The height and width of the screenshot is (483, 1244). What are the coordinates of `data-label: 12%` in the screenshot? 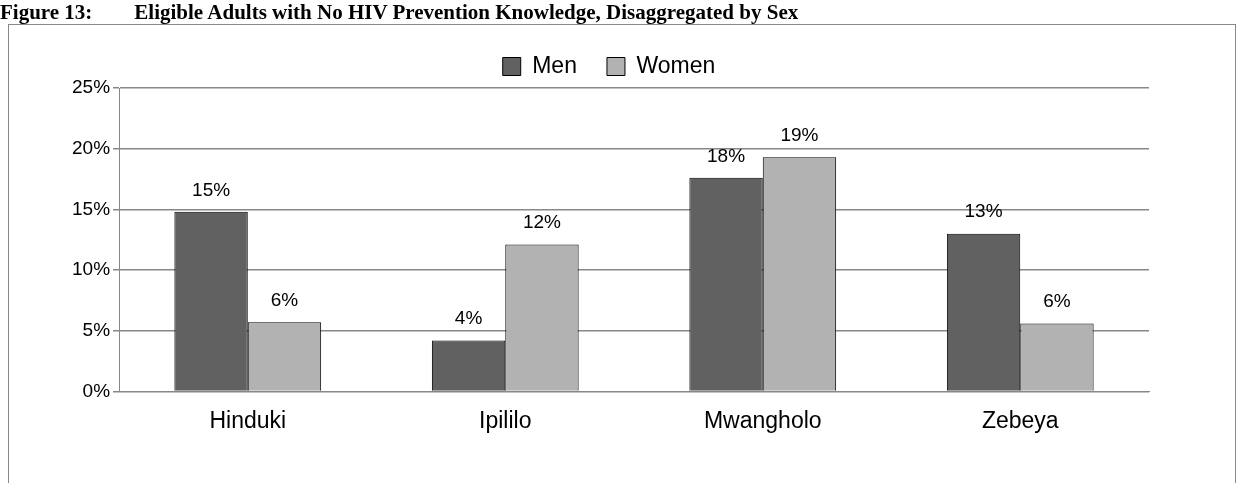 It's located at (542, 222).